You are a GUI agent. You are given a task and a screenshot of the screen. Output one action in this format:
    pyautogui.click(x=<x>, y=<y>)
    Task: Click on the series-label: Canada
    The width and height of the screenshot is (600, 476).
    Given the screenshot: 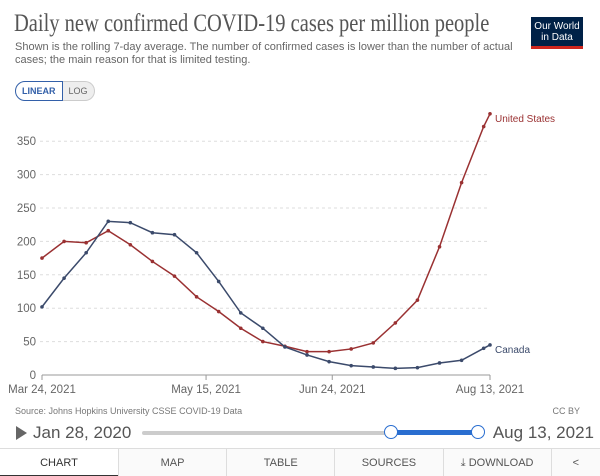 What is the action you would take?
    pyautogui.click(x=512, y=350)
    